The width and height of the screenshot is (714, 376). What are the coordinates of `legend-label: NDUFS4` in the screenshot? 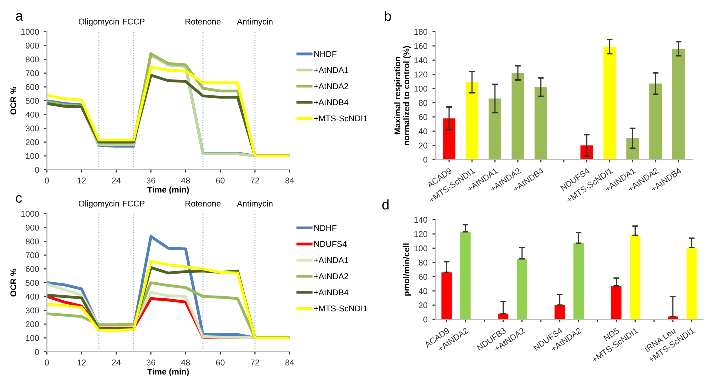 It's located at (330, 244).